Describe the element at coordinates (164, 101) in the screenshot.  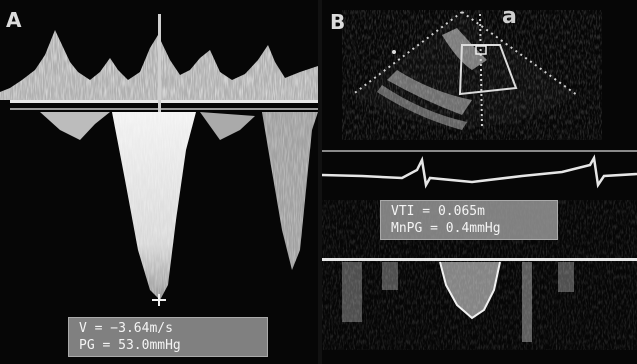
I see `baseline-upper` at that location.